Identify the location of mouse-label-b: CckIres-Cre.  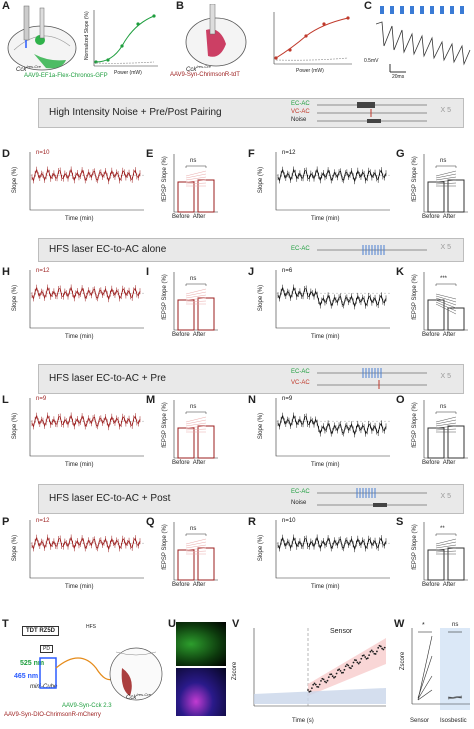
(198, 68).